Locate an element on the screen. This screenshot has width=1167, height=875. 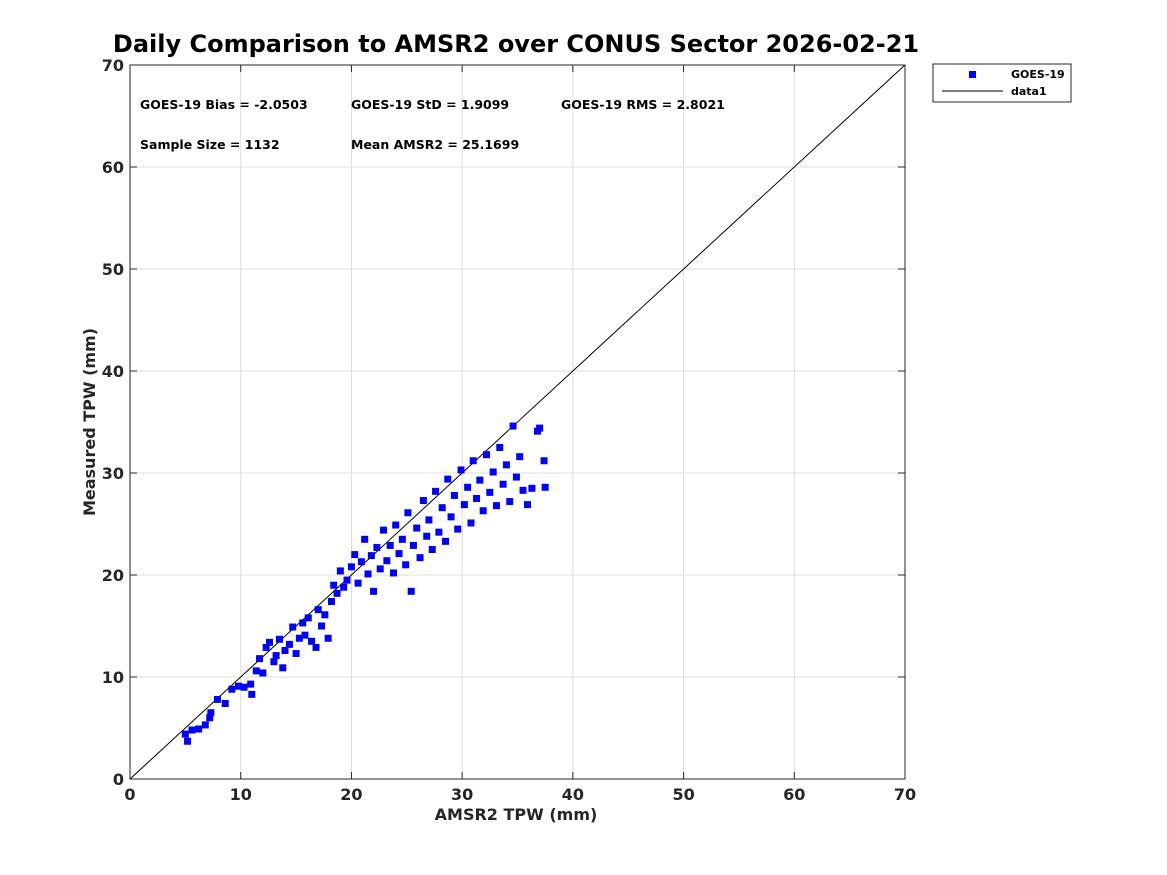
stat-std: GOES-19 StD = 1.9099 is located at coordinates (430, 104).